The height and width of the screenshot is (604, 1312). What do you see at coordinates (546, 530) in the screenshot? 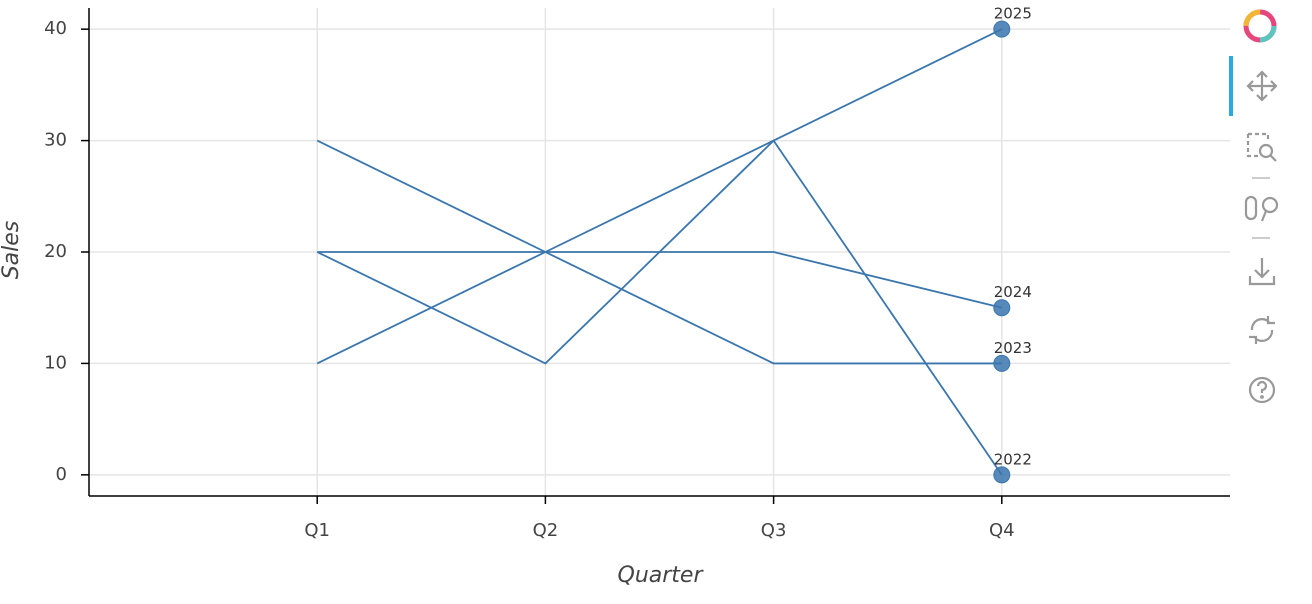
I see `x-tick-label: Q2` at bounding box center [546, 530].